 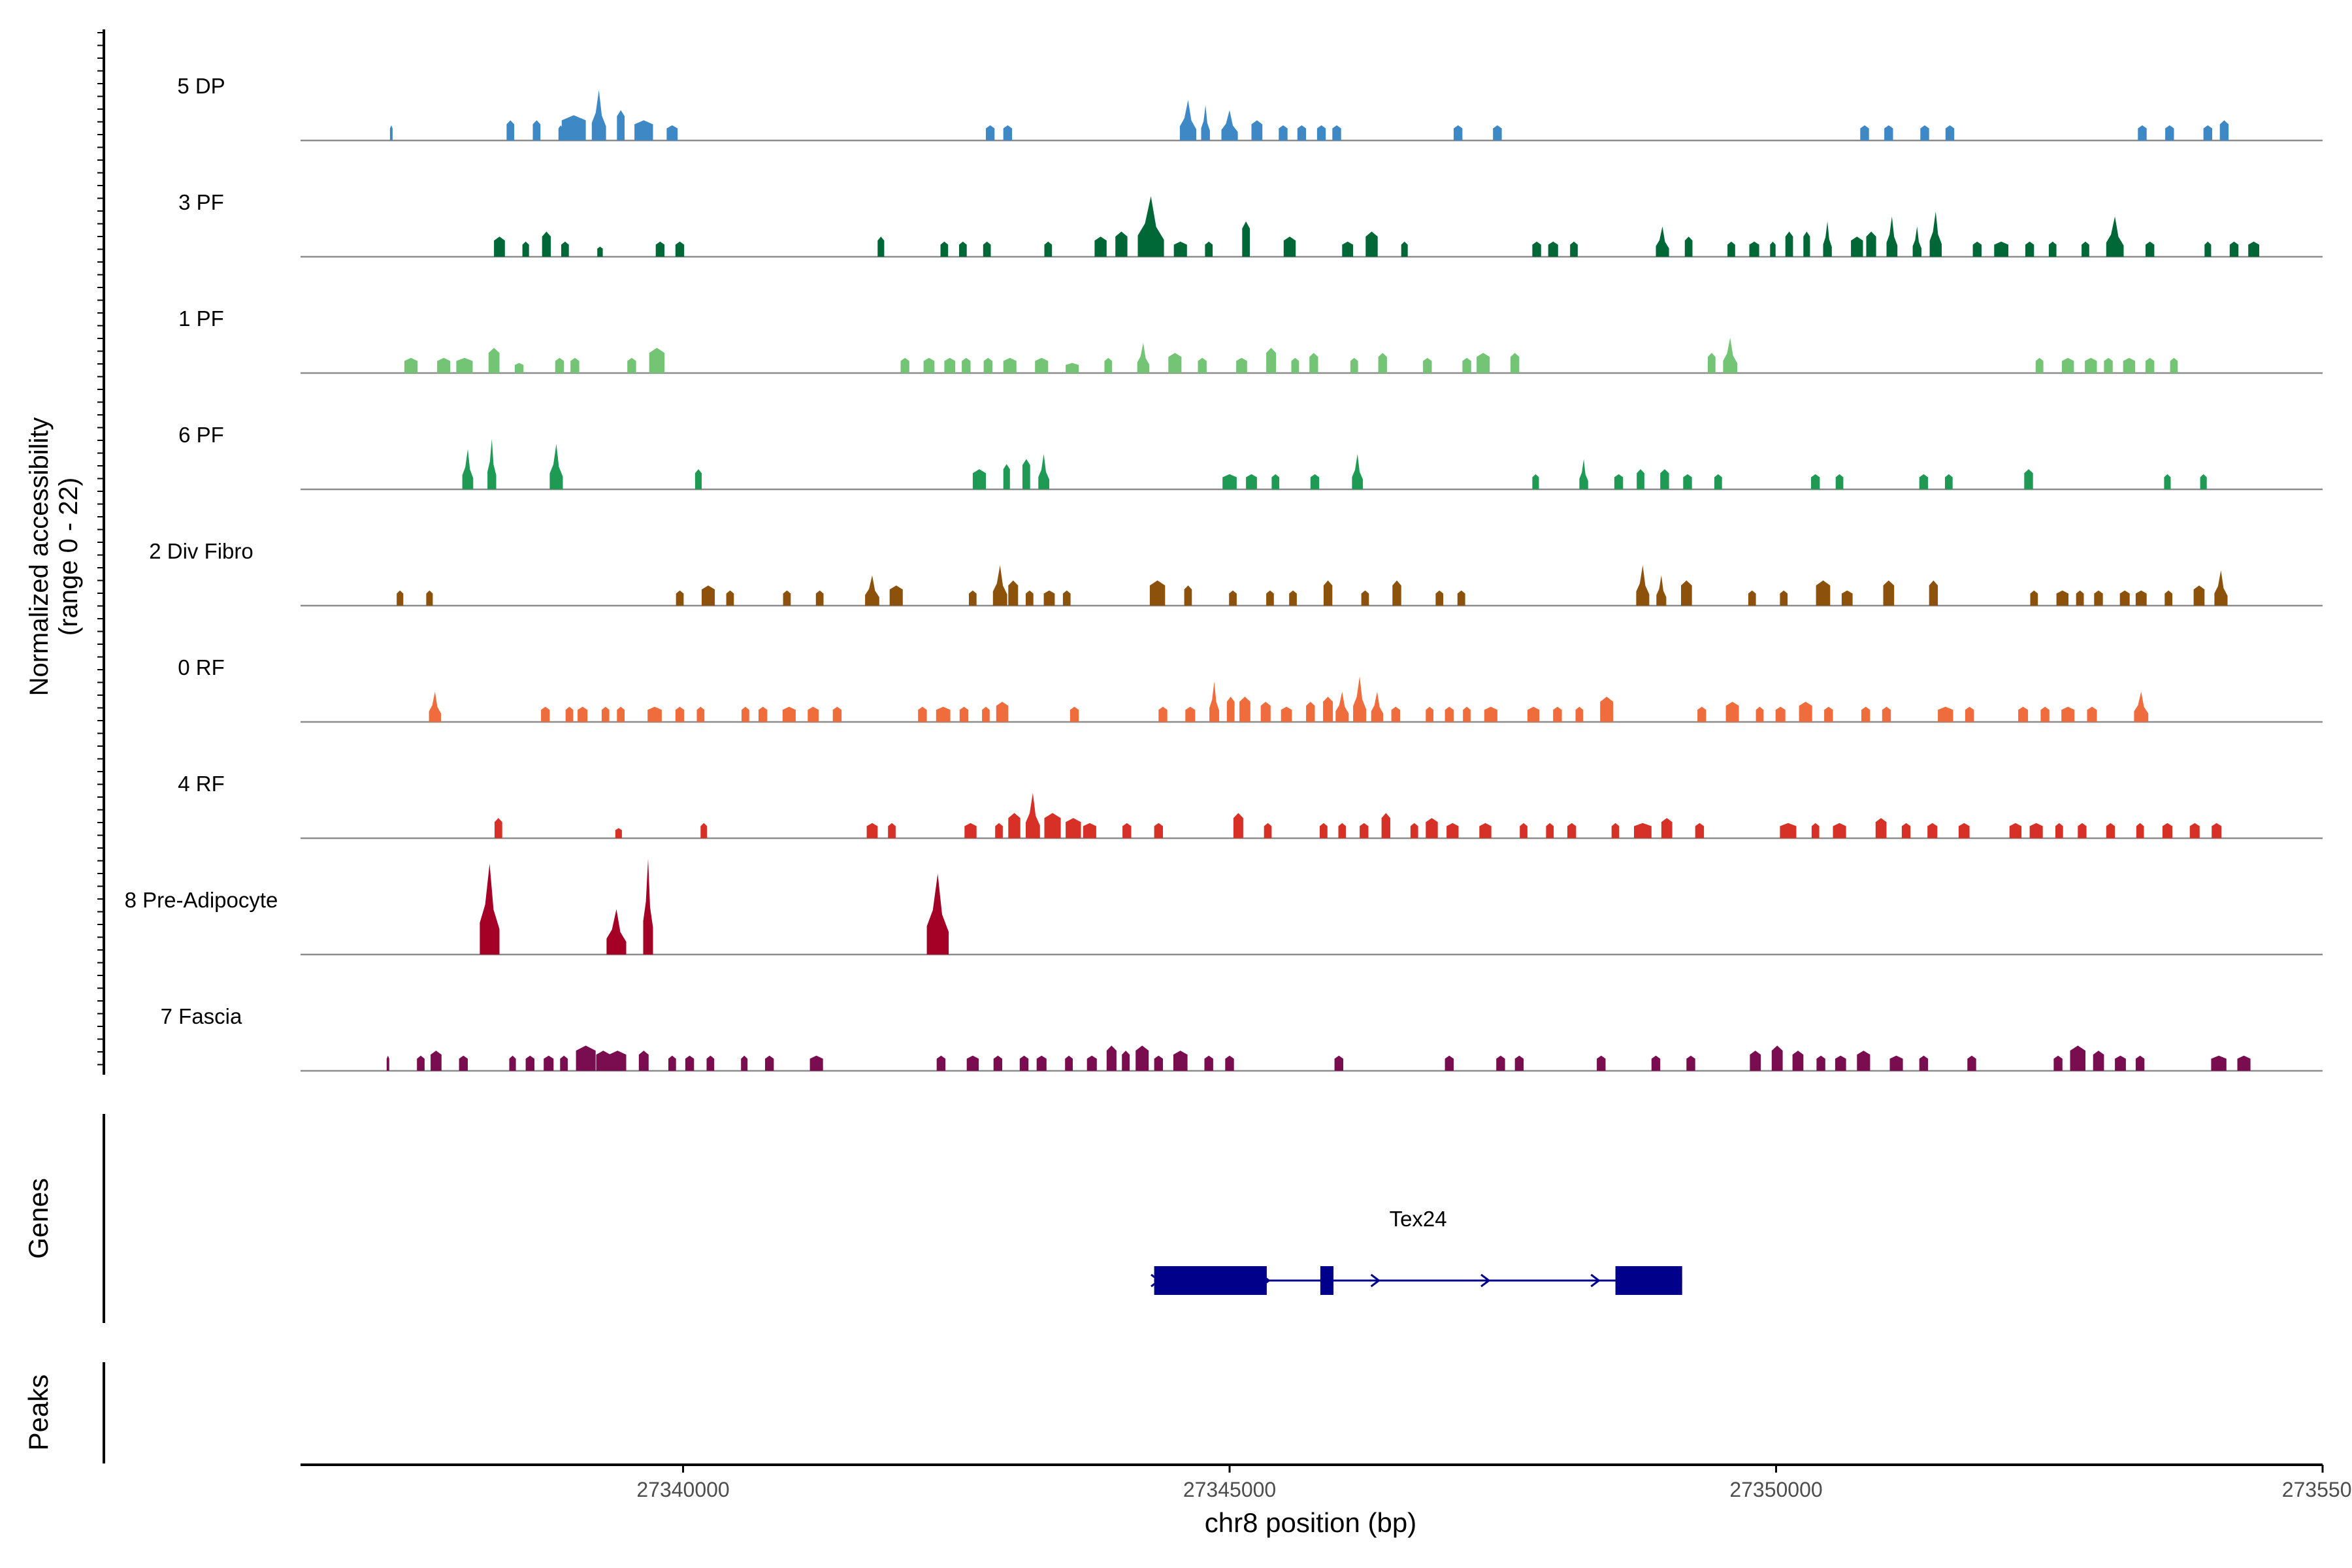 What do you see at coordinates (1236, 573) in the screenshot?
I see `track-5: 2 Div Fibro` at bounding box center [1236, 573].